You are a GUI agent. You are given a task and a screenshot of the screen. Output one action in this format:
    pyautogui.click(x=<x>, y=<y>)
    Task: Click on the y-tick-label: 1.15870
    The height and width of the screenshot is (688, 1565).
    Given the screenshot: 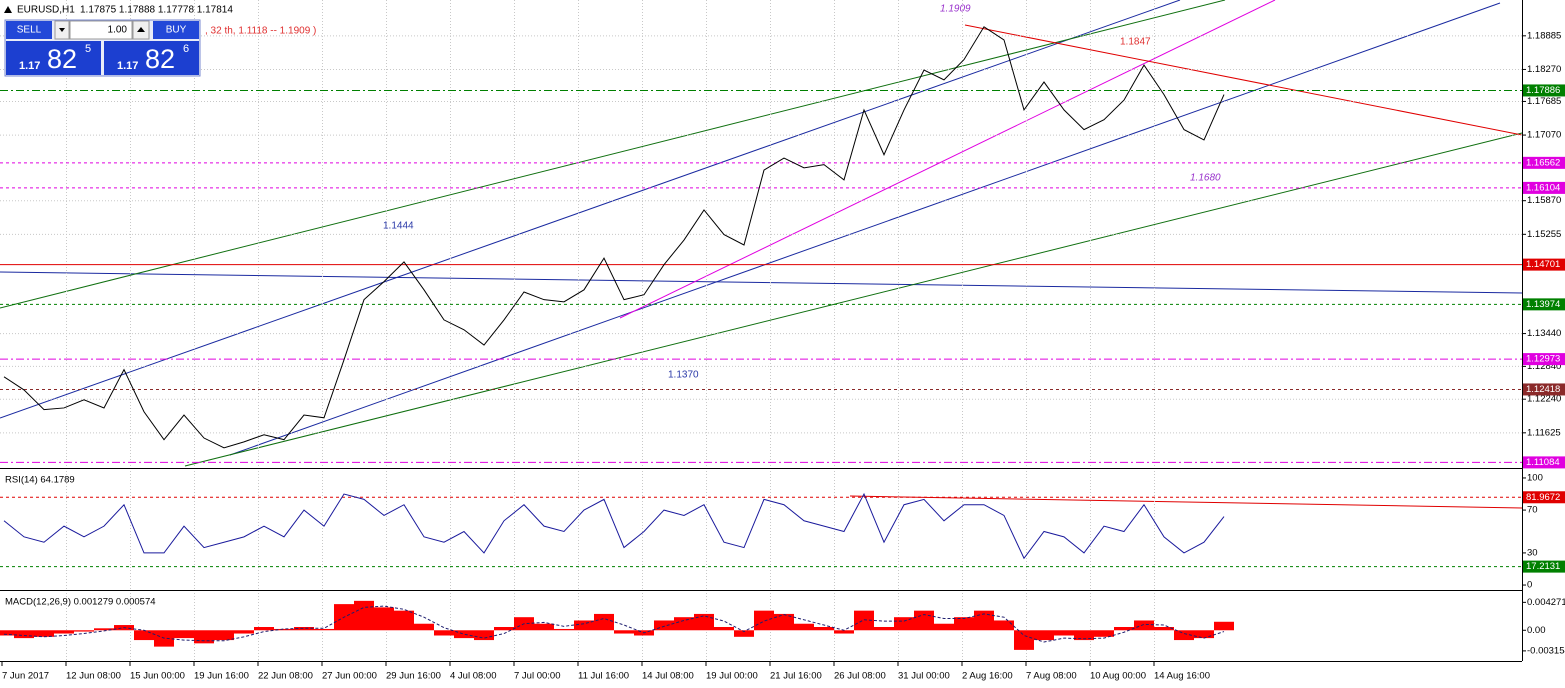 What is the action you would take?
    pyautogui.click(x=1544, y=200)
    